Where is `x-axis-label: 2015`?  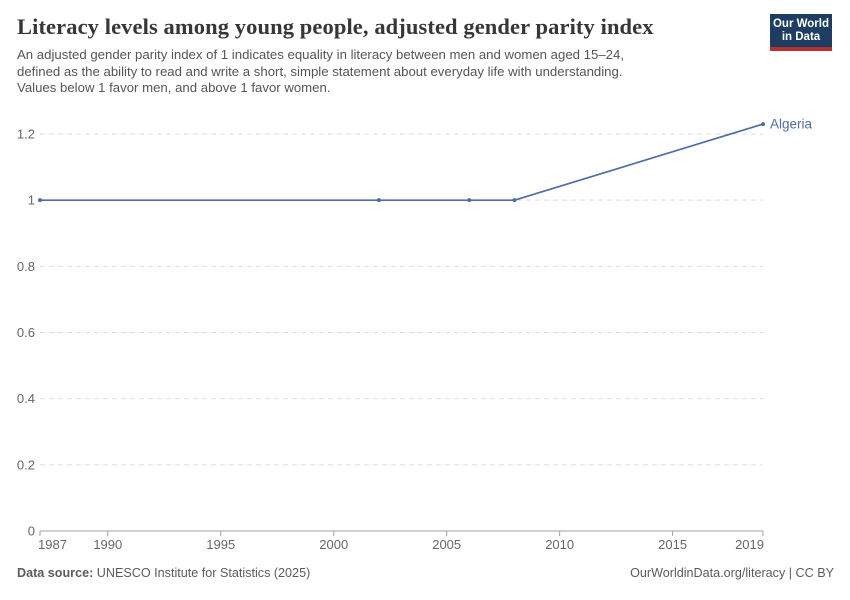 x-axis-label: 2015 is located at coordinates (672, 544).